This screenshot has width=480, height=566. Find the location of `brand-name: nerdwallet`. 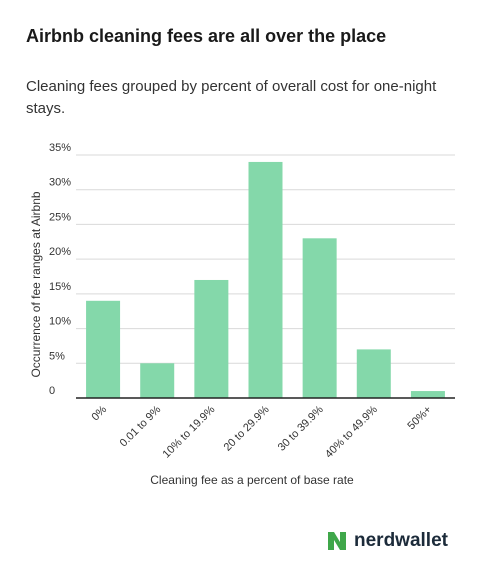

brand-name: nerdwallet is located at coordinates (401, 540).